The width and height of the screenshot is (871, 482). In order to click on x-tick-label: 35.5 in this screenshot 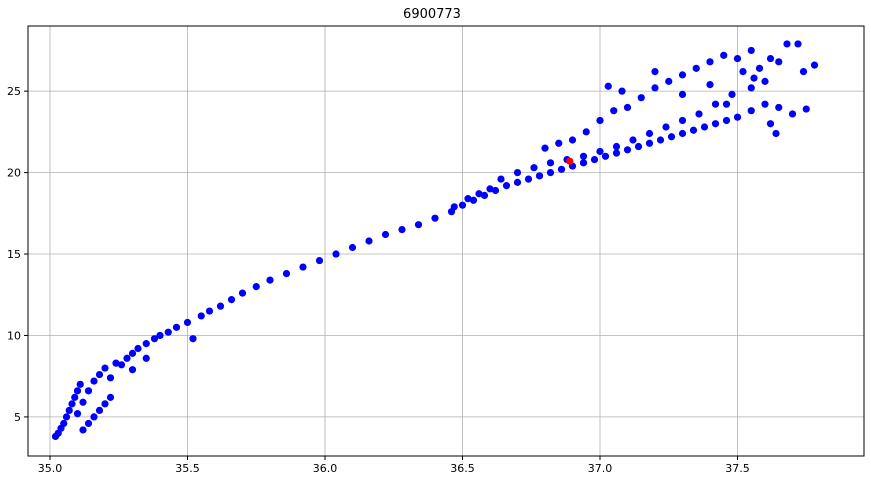, I will do `click(187, 468)`.